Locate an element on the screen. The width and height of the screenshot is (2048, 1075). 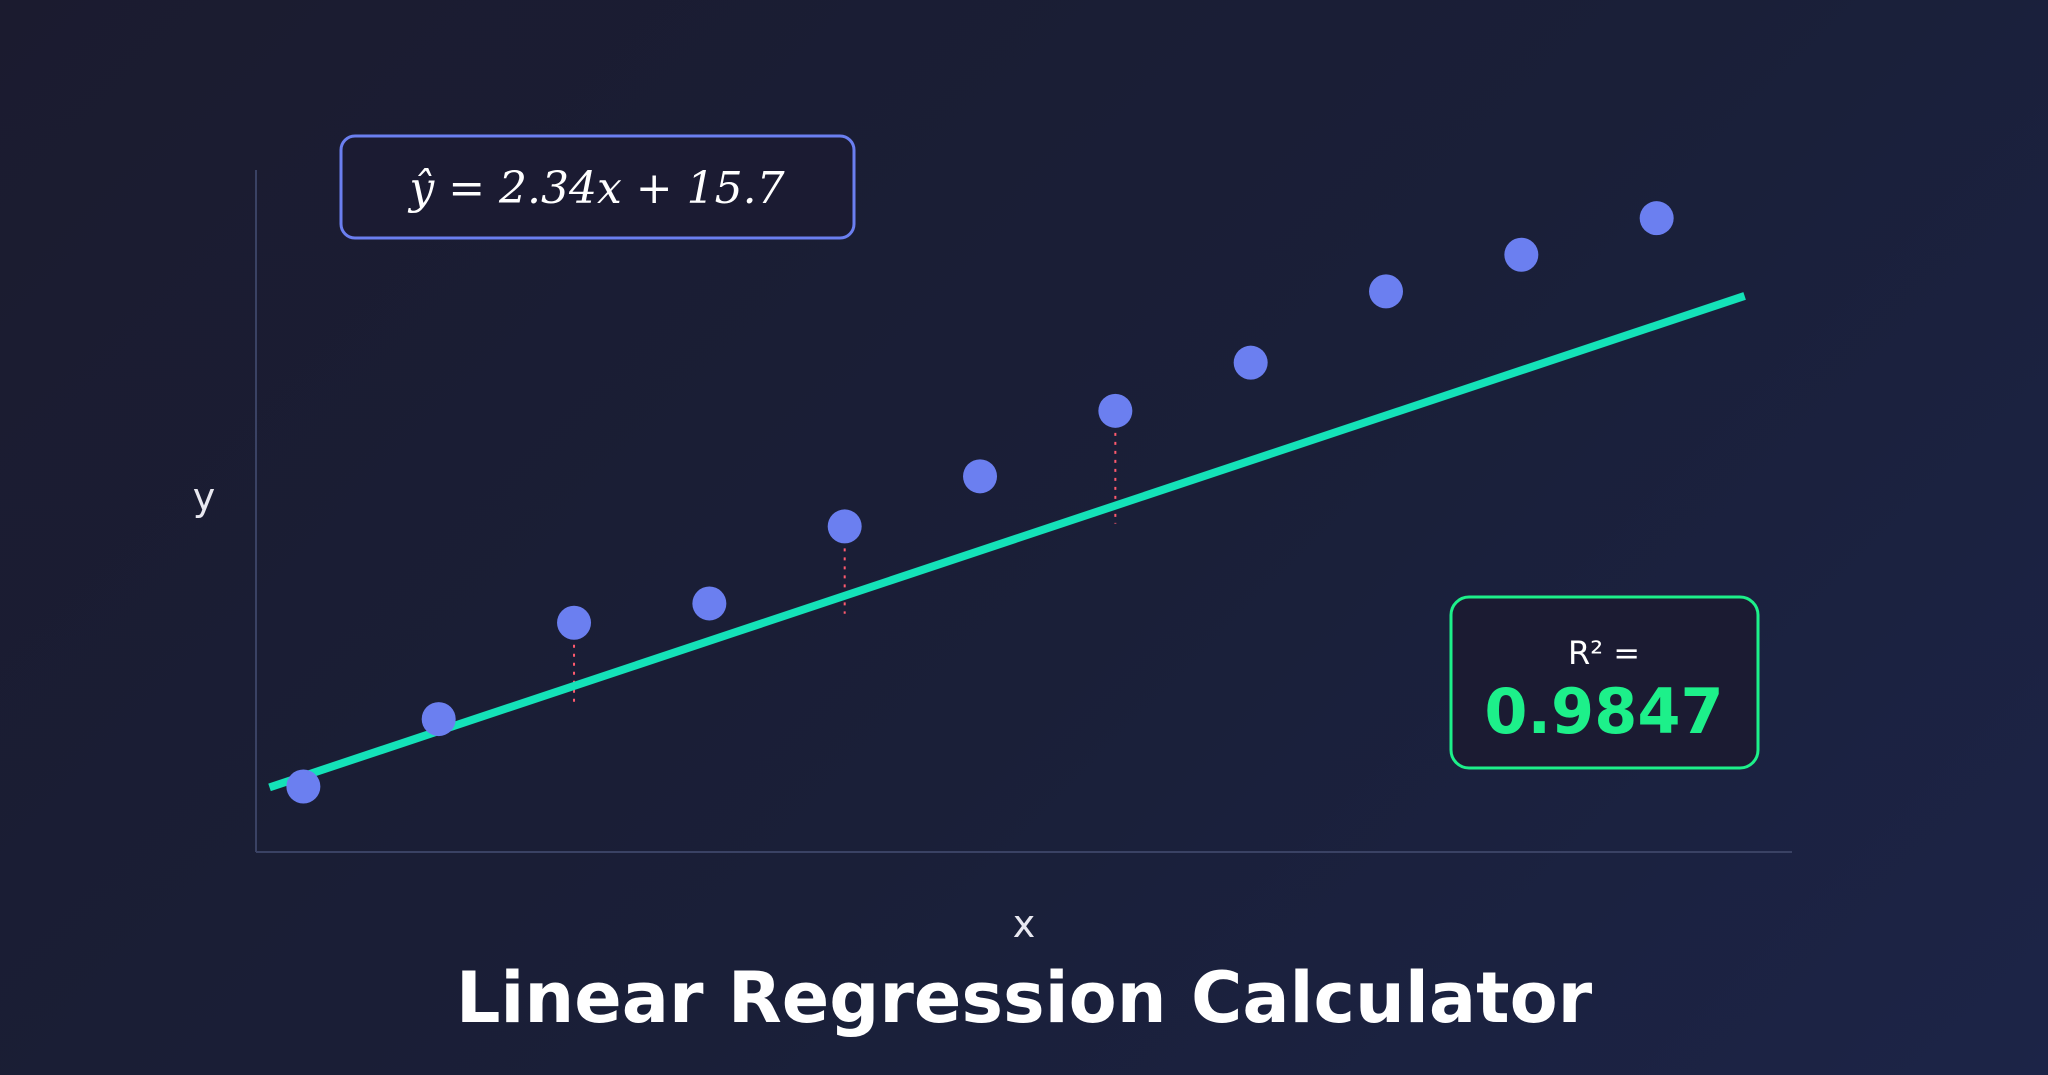
r-squared-box: R² = 0.9847 is located at coordinates (1604, 682).